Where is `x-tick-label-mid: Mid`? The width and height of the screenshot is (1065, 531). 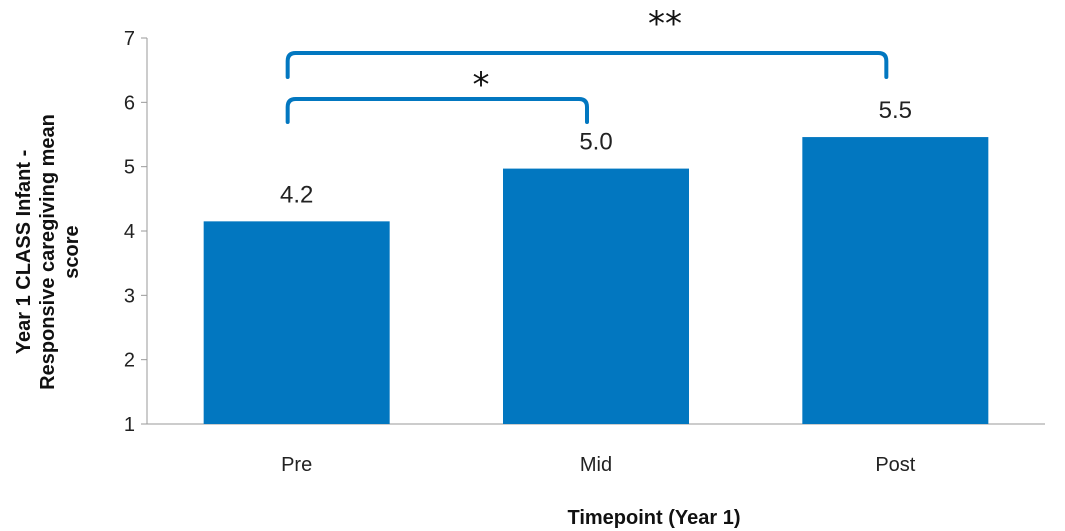
x-tick-label-mid: Mid is located at coordinates (596, 465).